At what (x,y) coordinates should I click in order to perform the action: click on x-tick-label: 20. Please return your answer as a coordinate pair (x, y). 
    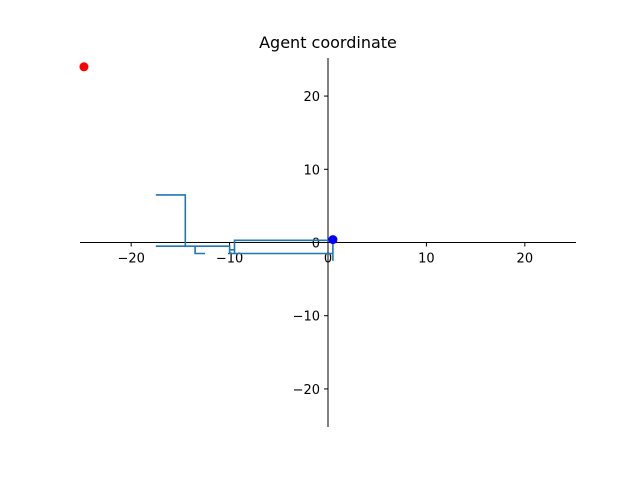
    Looking at the image, I should click on (525, 259).